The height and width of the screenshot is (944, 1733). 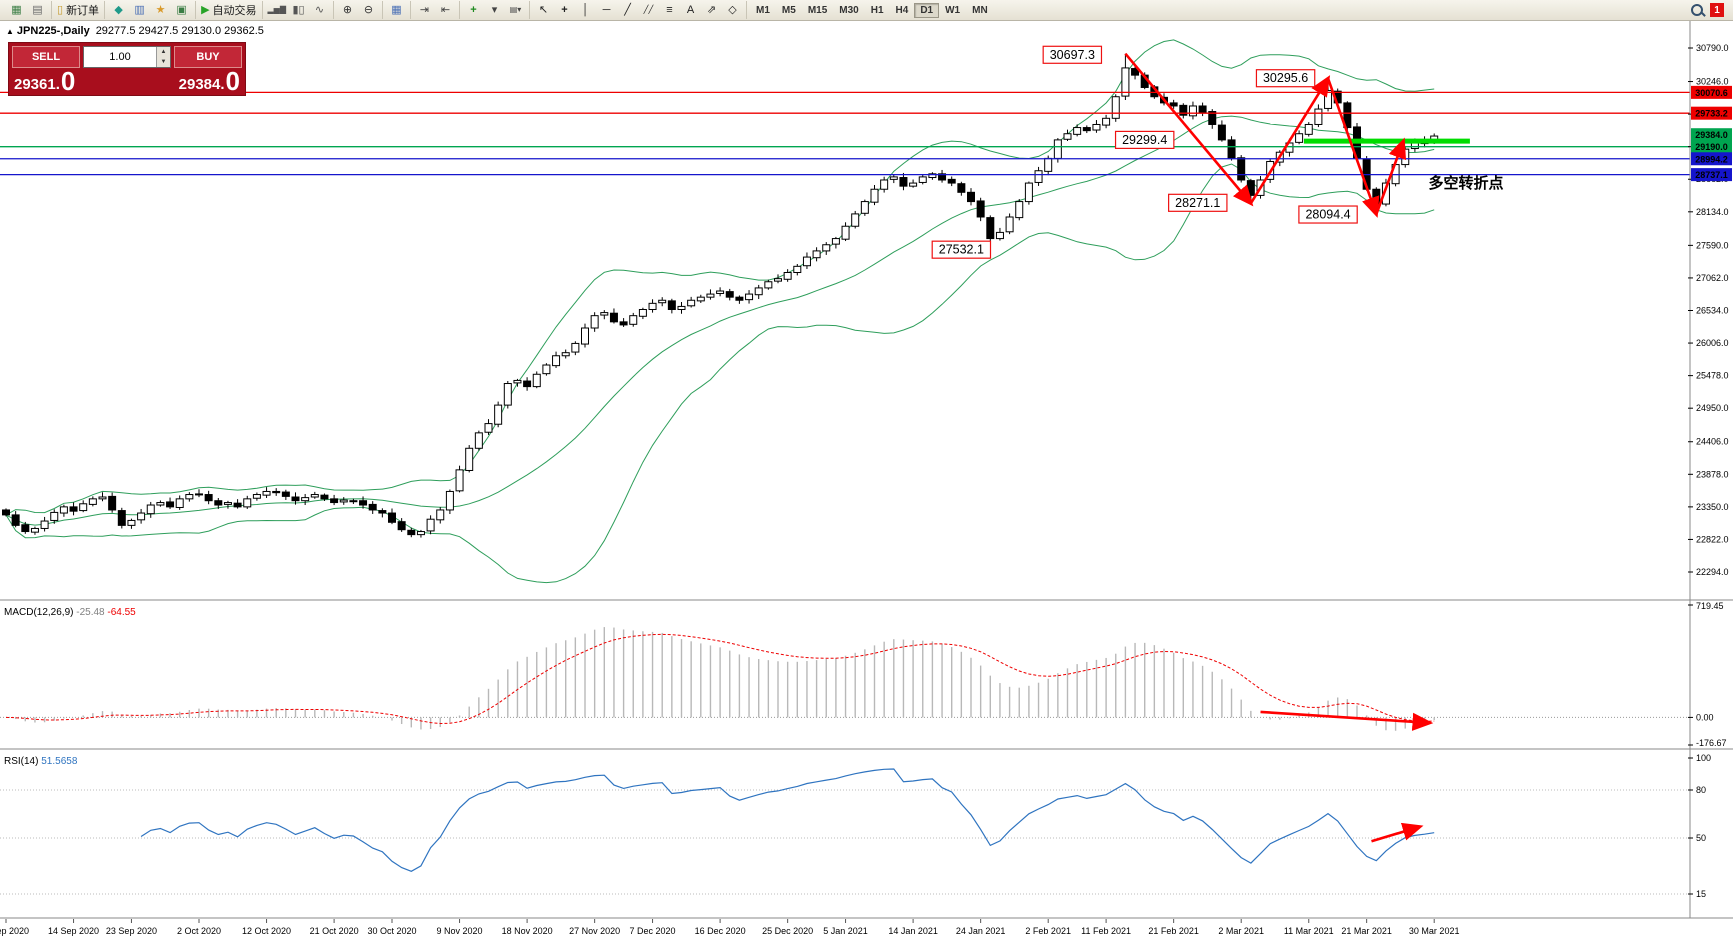 I want to click on svg-text: 29733.2, so click(x=1711, y=114).